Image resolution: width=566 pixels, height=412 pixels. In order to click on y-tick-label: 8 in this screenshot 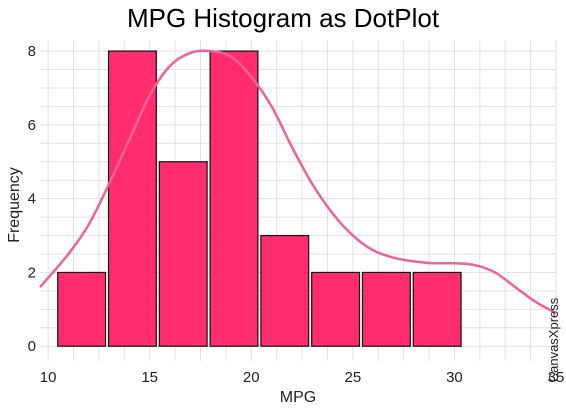, I will do `click(32, 51)`.